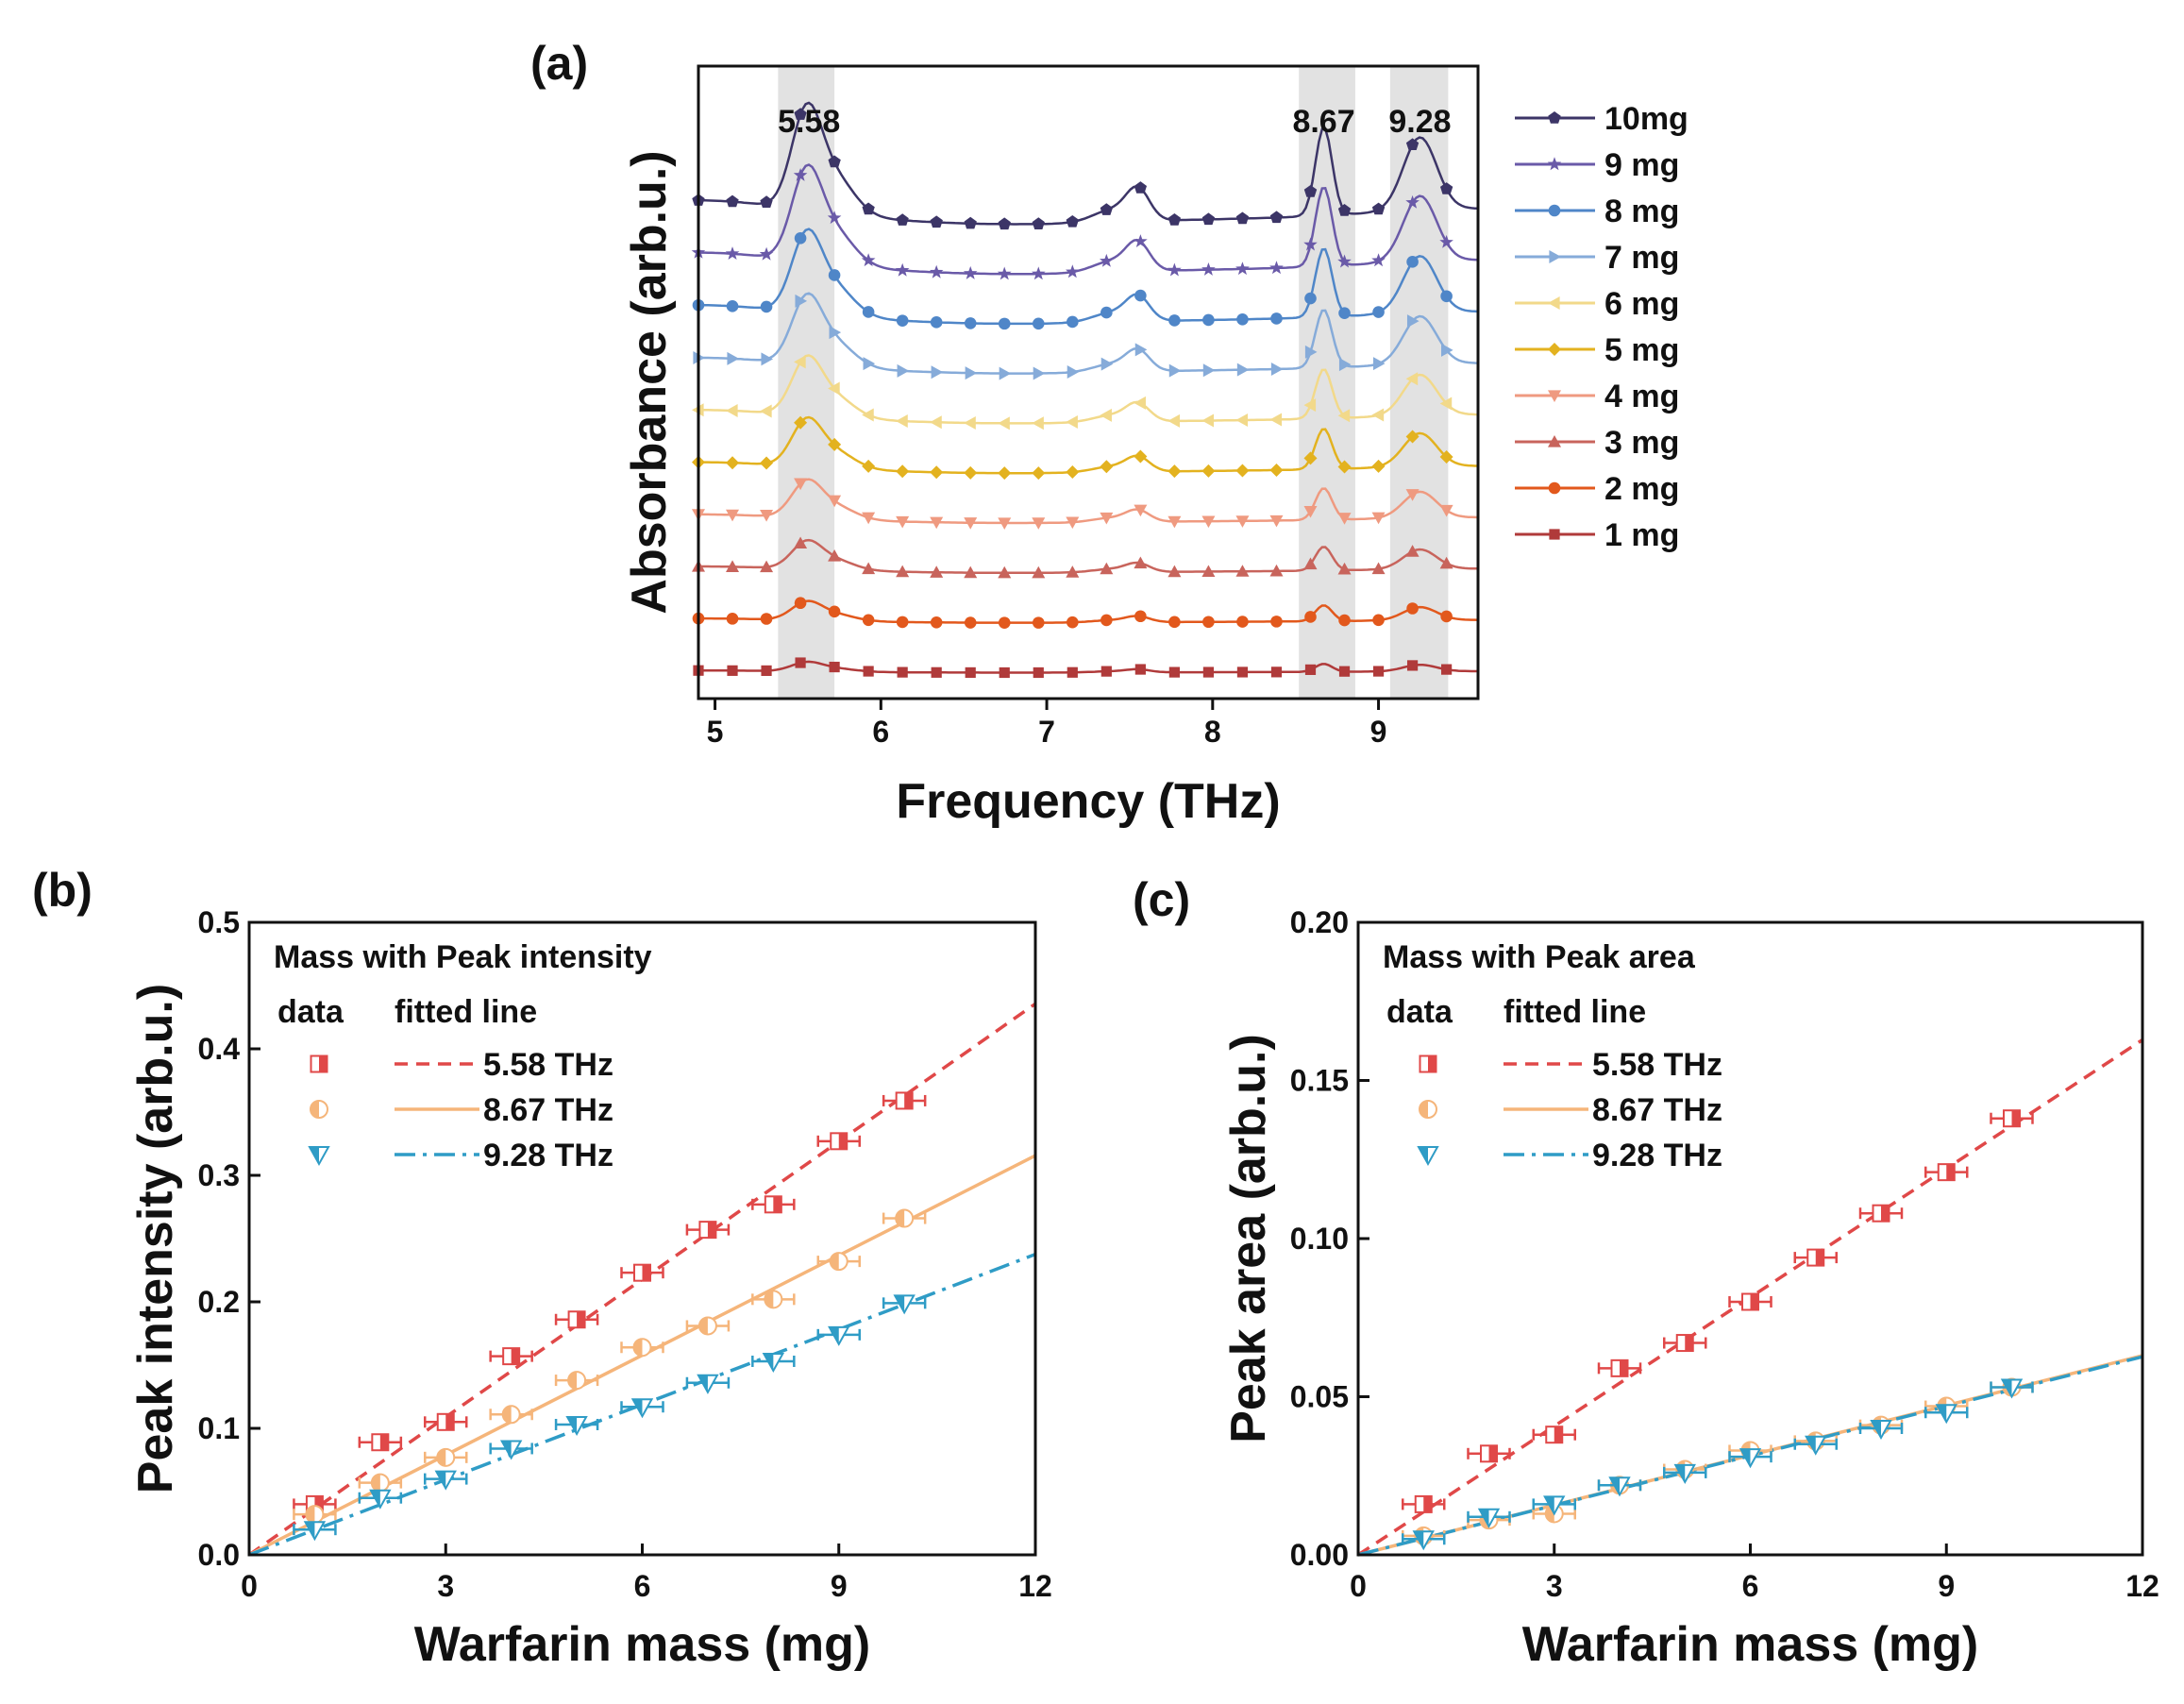  What do you see at coordinates (1641, 350) in the screenshot?
I see `legend-label: 5 mg` at bounding box center [1641, 350].